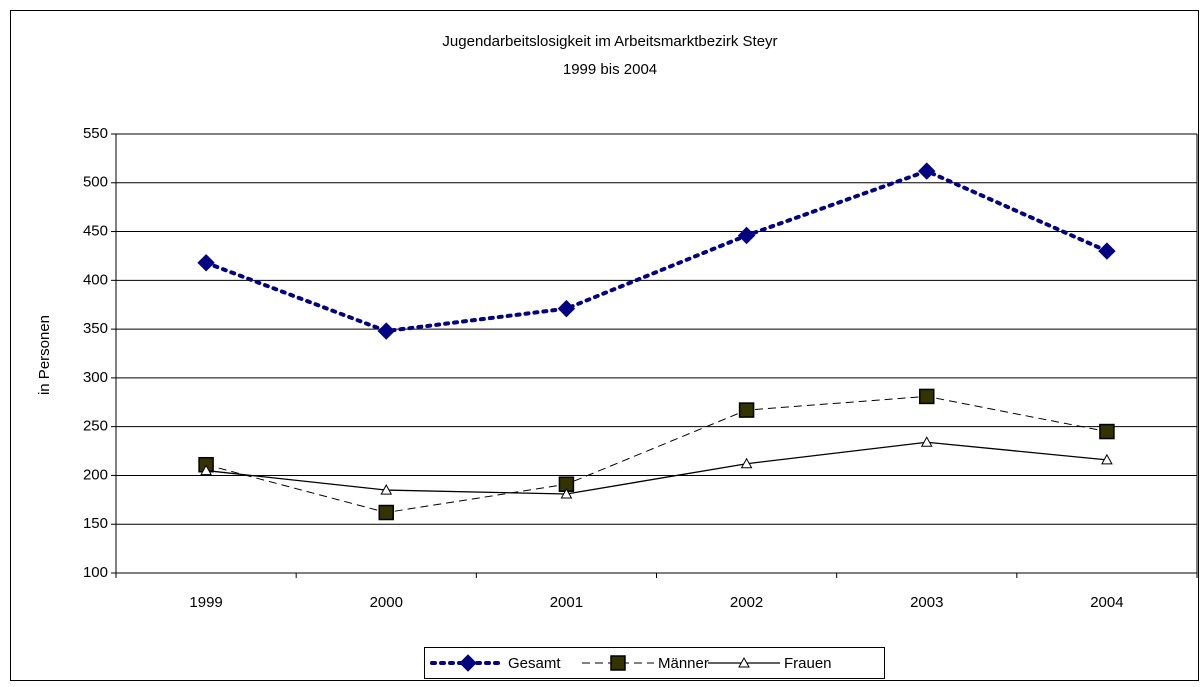 The image size is (1203, 687). I want to click on y-tick-label: 350, so click(95, 328).